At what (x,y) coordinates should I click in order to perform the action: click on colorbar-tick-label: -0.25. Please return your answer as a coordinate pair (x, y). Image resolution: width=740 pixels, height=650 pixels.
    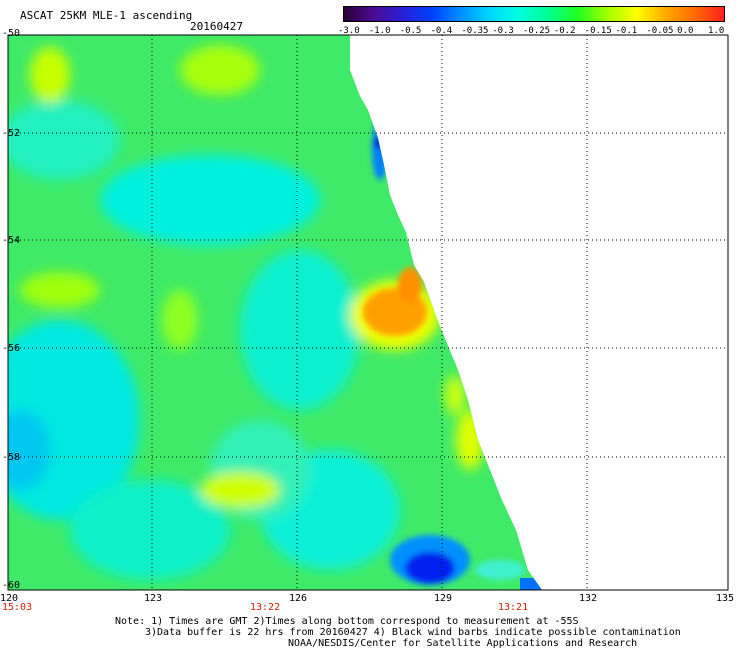
    Looking at the image, I should click on (537, 31).